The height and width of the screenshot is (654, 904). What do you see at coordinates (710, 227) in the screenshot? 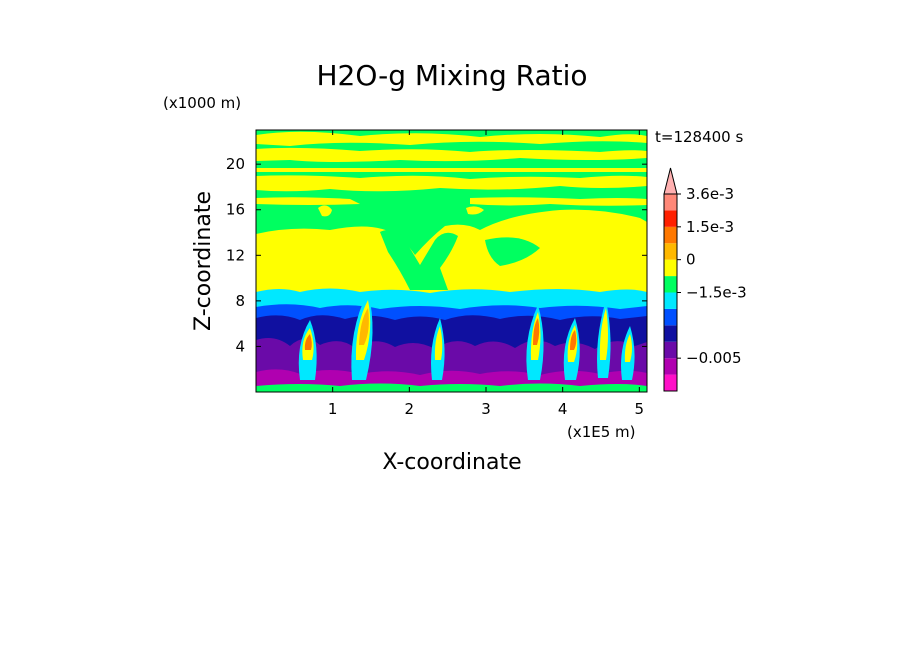
I see `colorbar-tick-label: 1.5e-3` at bounding box center [710, 227].